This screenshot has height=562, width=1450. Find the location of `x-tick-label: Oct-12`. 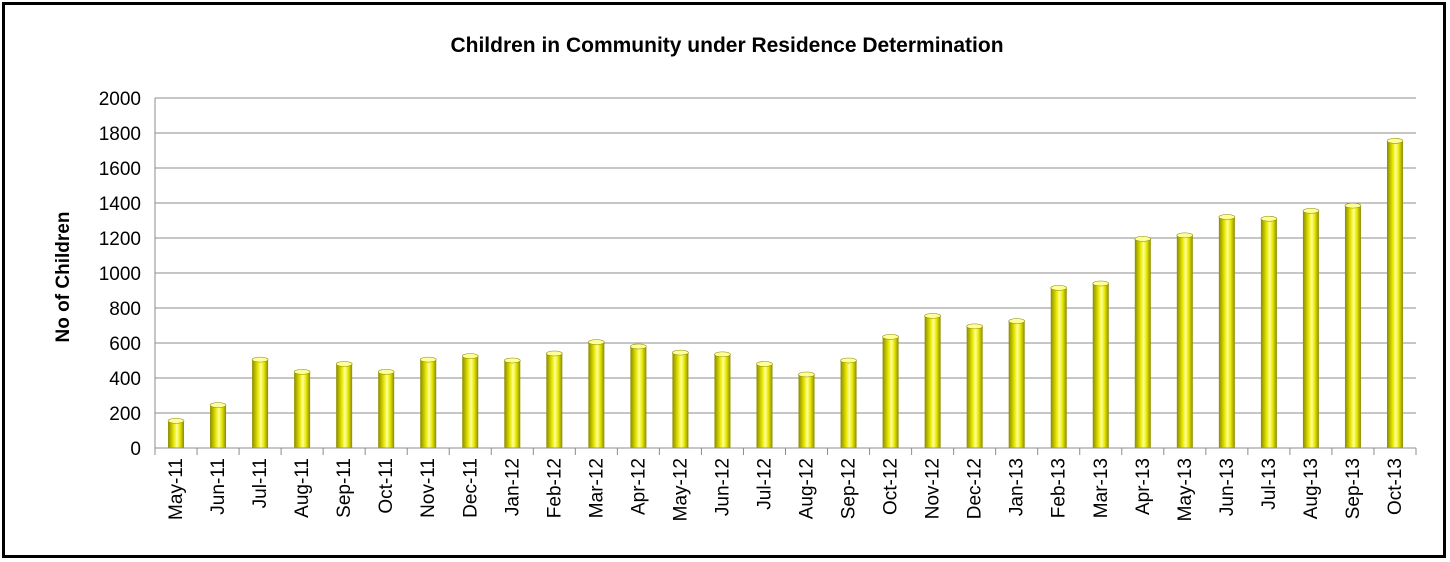

x-tick-label: Oct-12 is located at coordinates (891, 486).